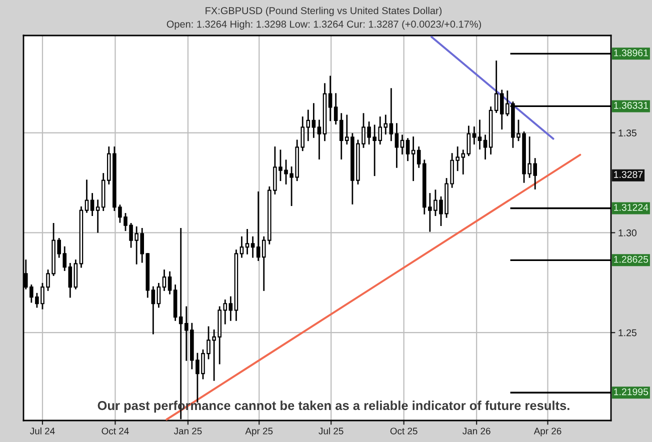 The height and width of the screenshot is (442, 652). I want to click on x-tick-label: Oct 25, so click(404, 431).